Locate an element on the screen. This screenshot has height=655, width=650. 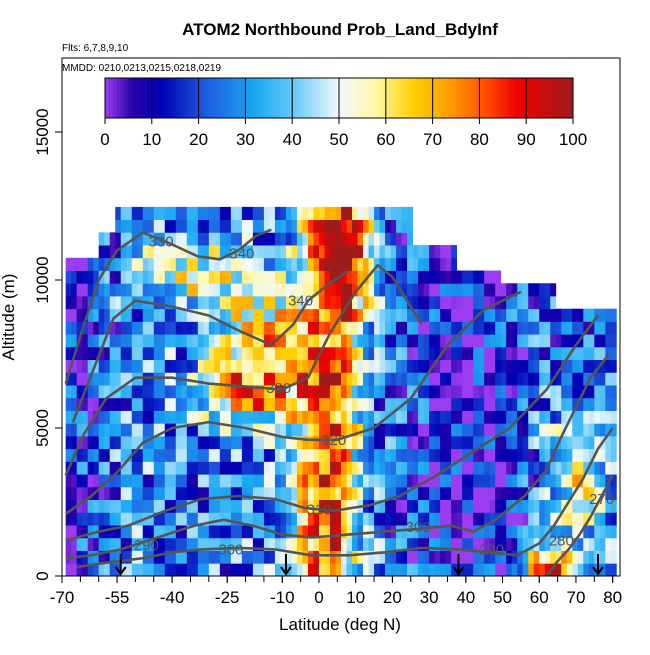
colorbar-tick-label: 60 is located at coordinates (385, 139).